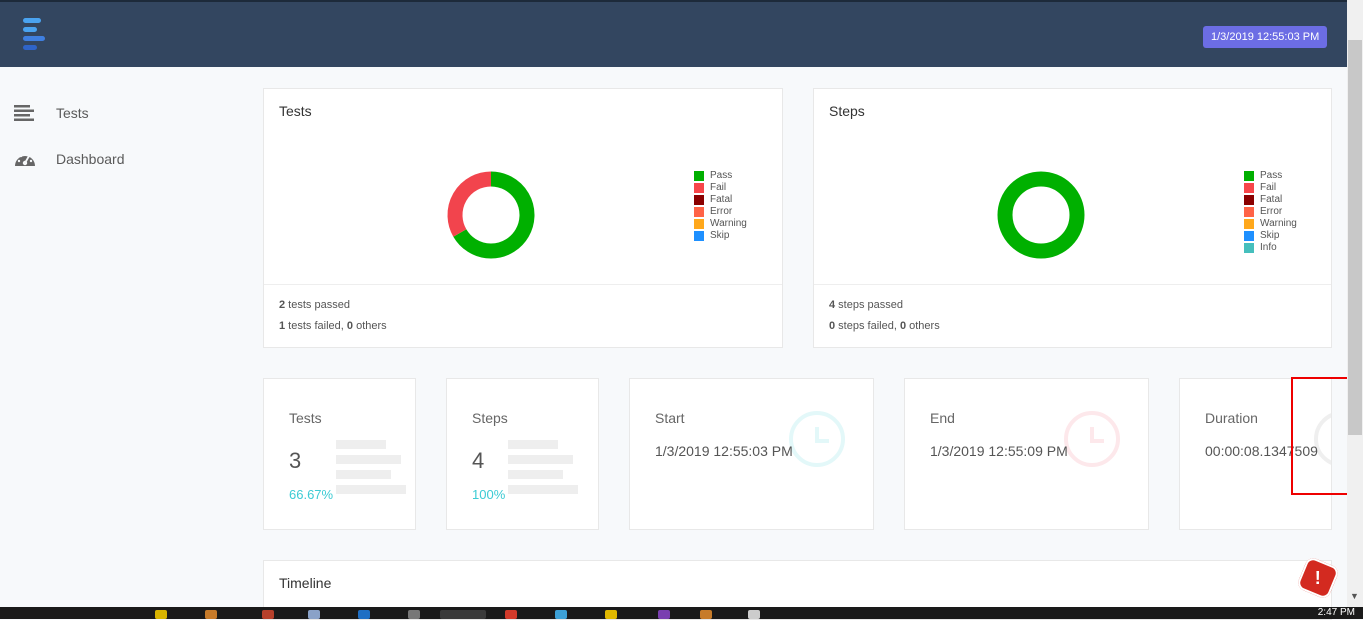  What do you see at coordinates (295, 460) in the screenshot?
I see `stat-value: 3` at bounding box center [295, 460].